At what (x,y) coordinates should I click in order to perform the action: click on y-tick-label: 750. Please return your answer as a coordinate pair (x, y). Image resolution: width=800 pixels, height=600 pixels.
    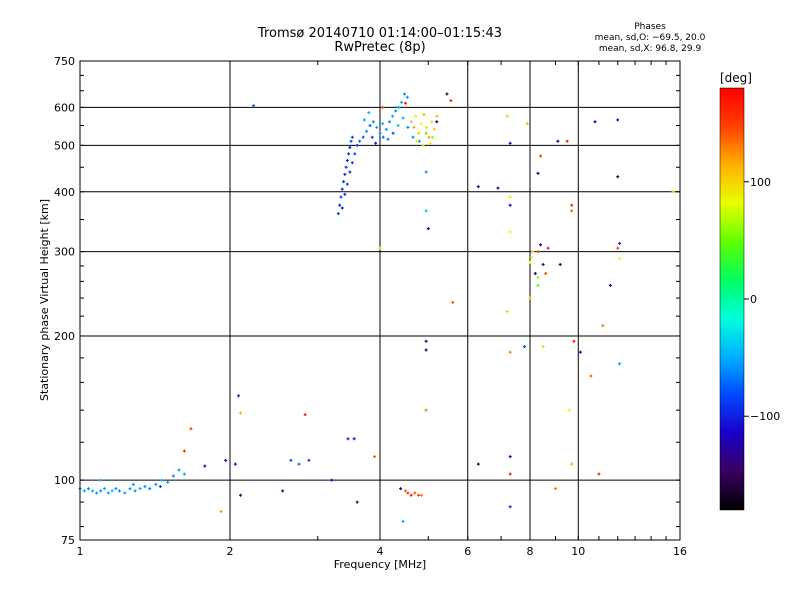
    Looking at the image, I should click on (64, 61).